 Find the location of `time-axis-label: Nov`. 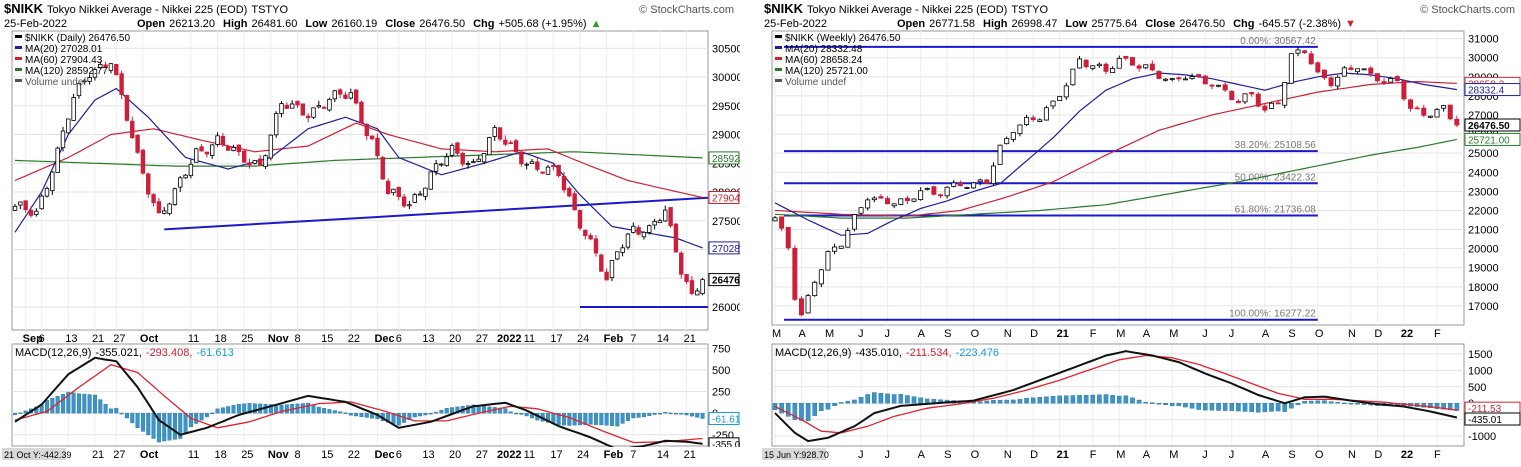

time-axis-label: Nov is located at coordinates (279, 339).